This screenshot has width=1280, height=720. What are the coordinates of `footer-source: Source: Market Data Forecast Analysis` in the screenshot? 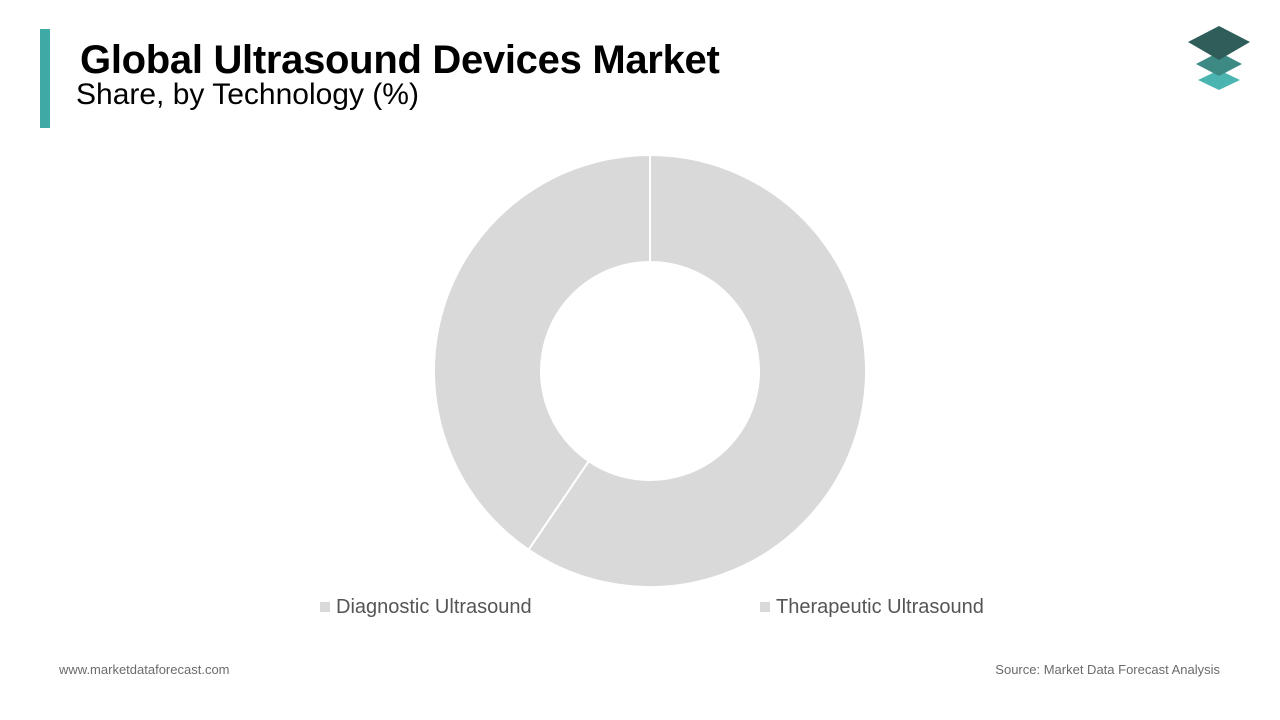 It's located at (1107, 669).